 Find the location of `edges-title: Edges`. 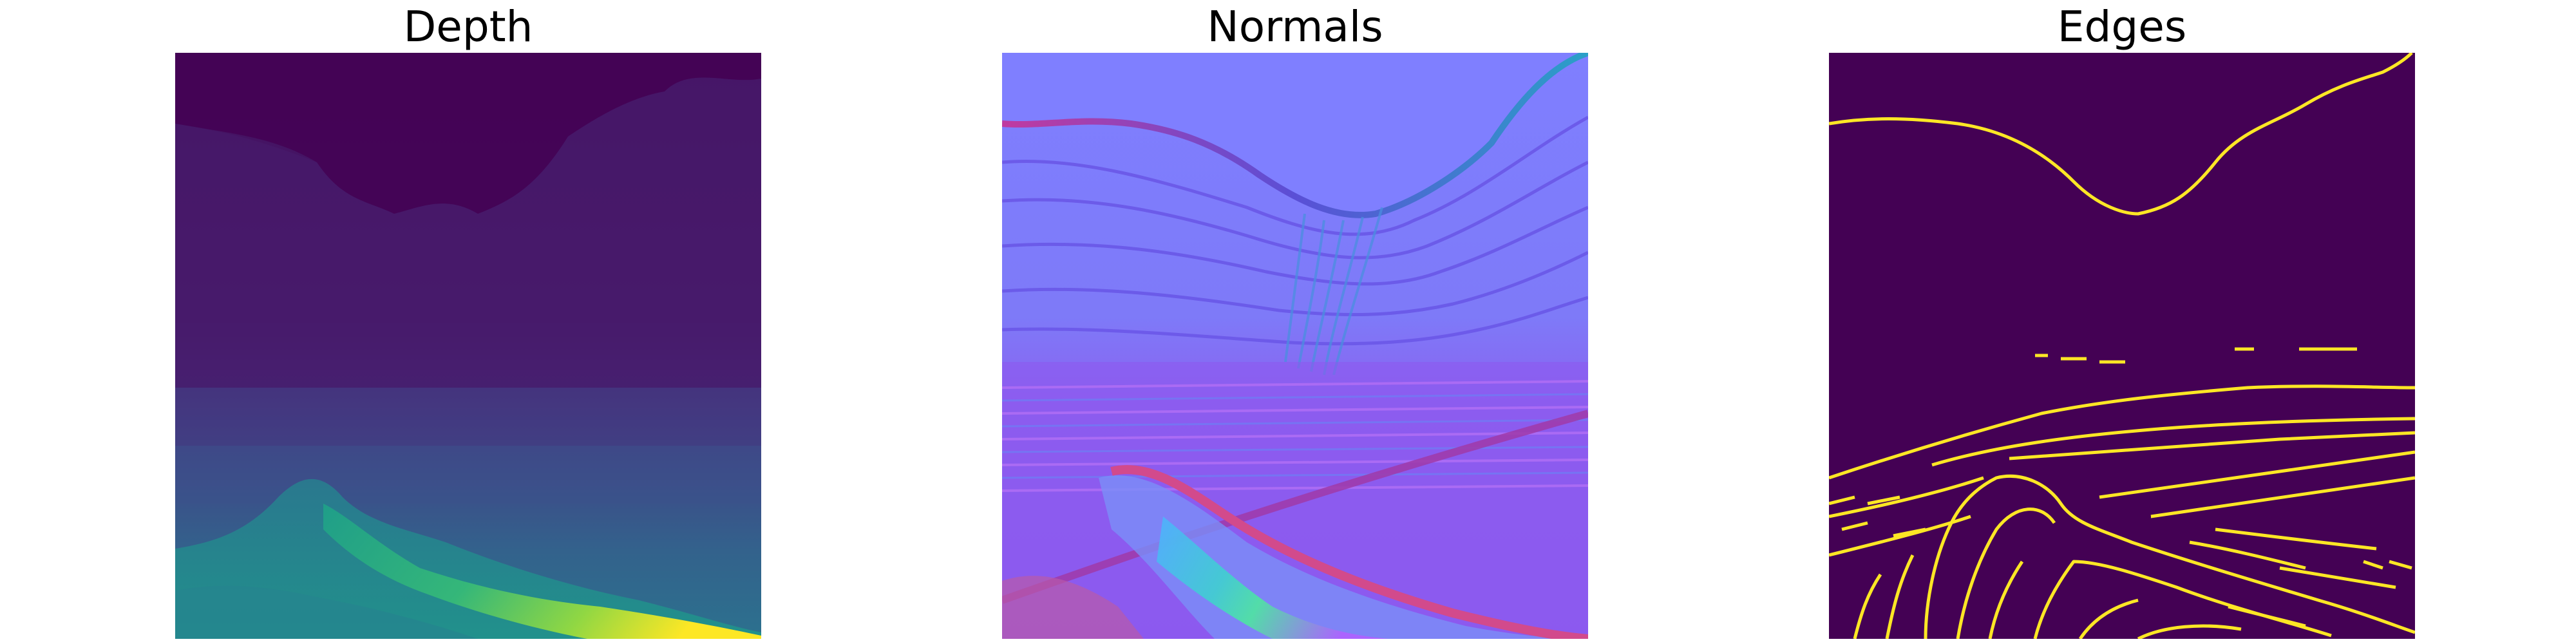

edges-title: Edges is located at coordinates (2122, 27).